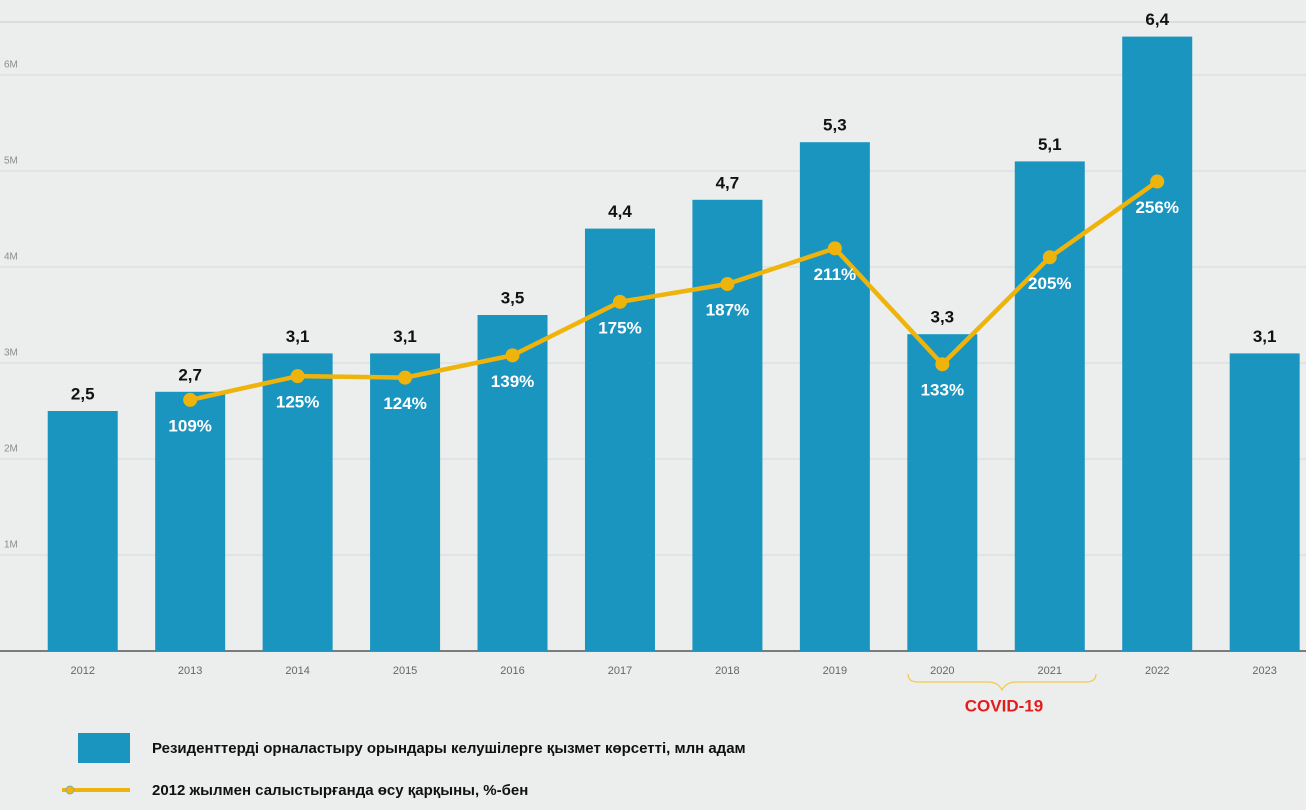  What do you see at coordinates (190, 671) in the screenshot?
I see `x-tick-label: 2013` at bounding box center [190, 671].